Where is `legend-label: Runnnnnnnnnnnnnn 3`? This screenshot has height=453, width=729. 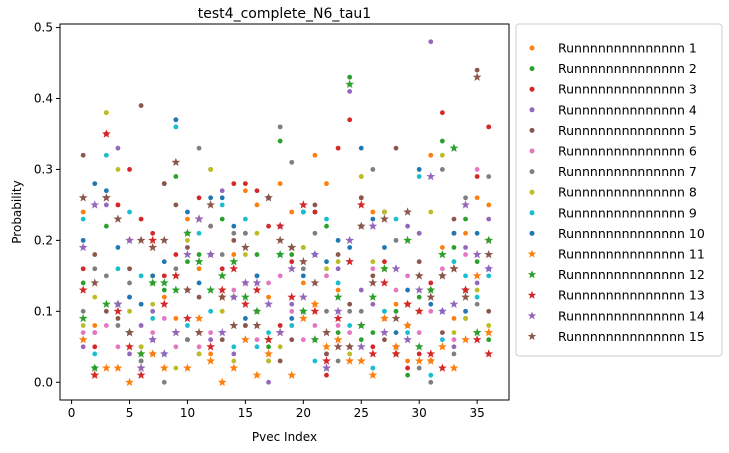 legend-label: Runnnnnnnnnnnnnn 3 is located at coordinates (627, 89).